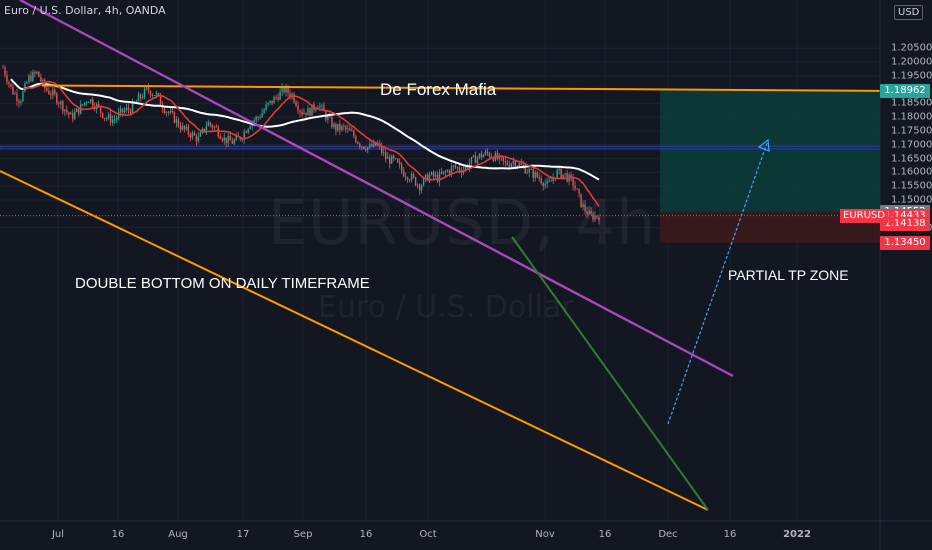 The height and width of the screenshot is (550, 932). What do you see at coordinates (730, 534) in the screenshot?
I see `time-tick-label: 16` at bounding box center [730, 534].